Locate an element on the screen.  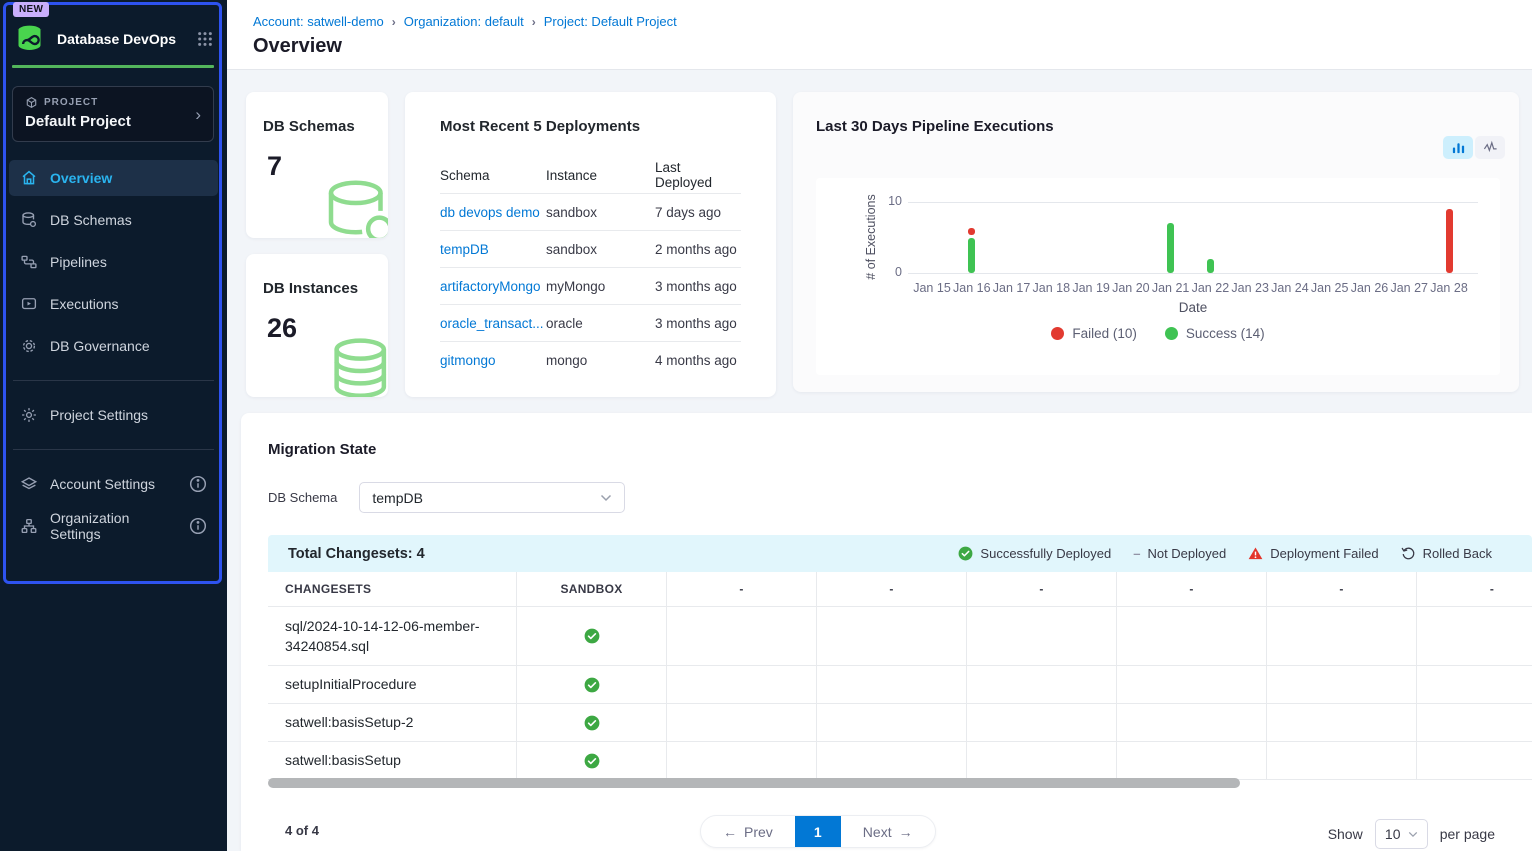
db-instances-card: DB Instances 26 is located at coordinates (317, 325).